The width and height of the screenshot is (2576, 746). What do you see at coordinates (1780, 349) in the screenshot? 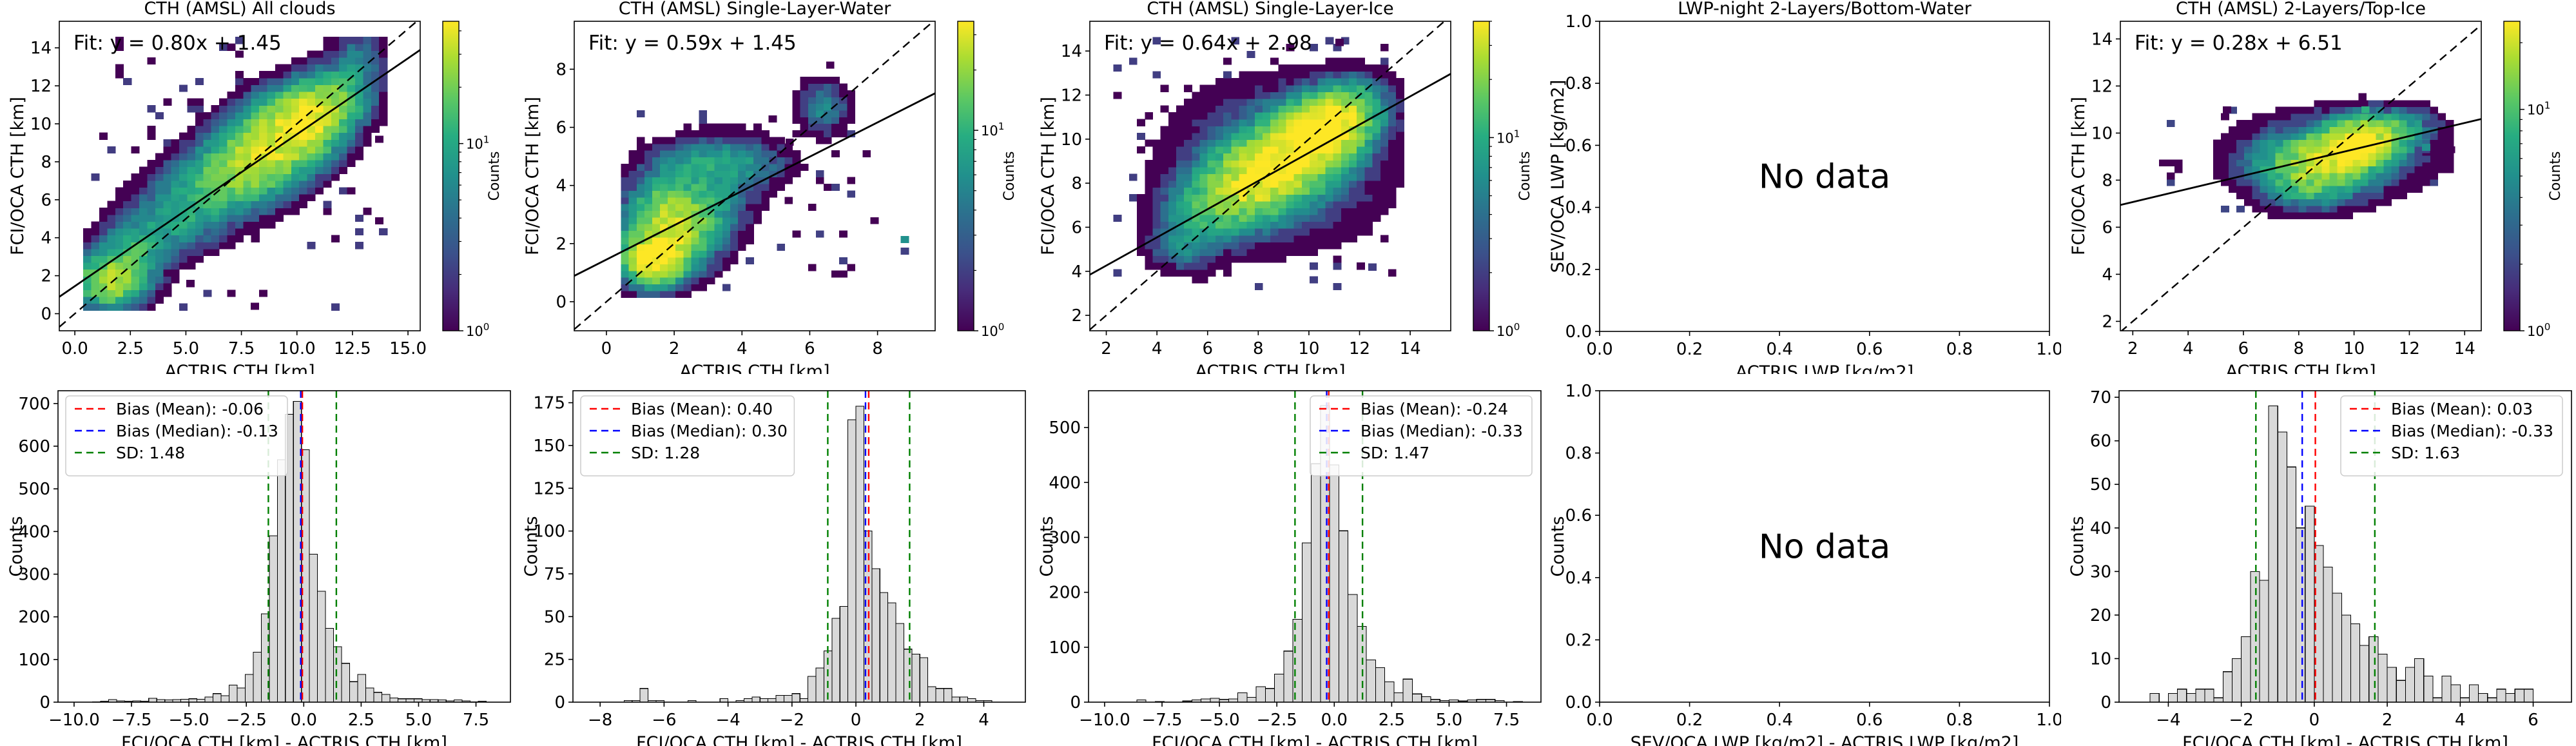
I see `x-tick-label: 0.4` at bounding box center [1780, 349].